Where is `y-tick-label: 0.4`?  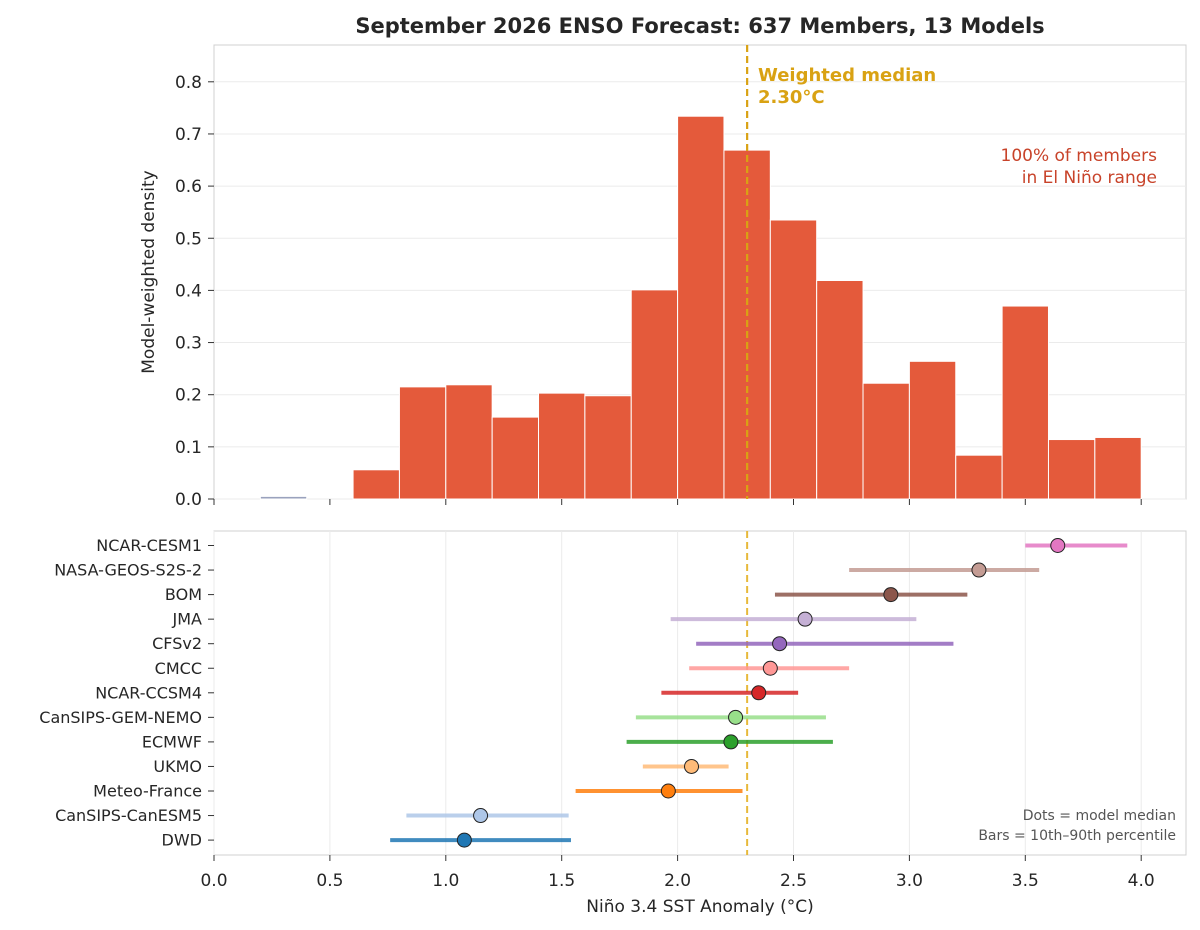 y-tick-label: 0.4 is located at coordinates (188, 291).